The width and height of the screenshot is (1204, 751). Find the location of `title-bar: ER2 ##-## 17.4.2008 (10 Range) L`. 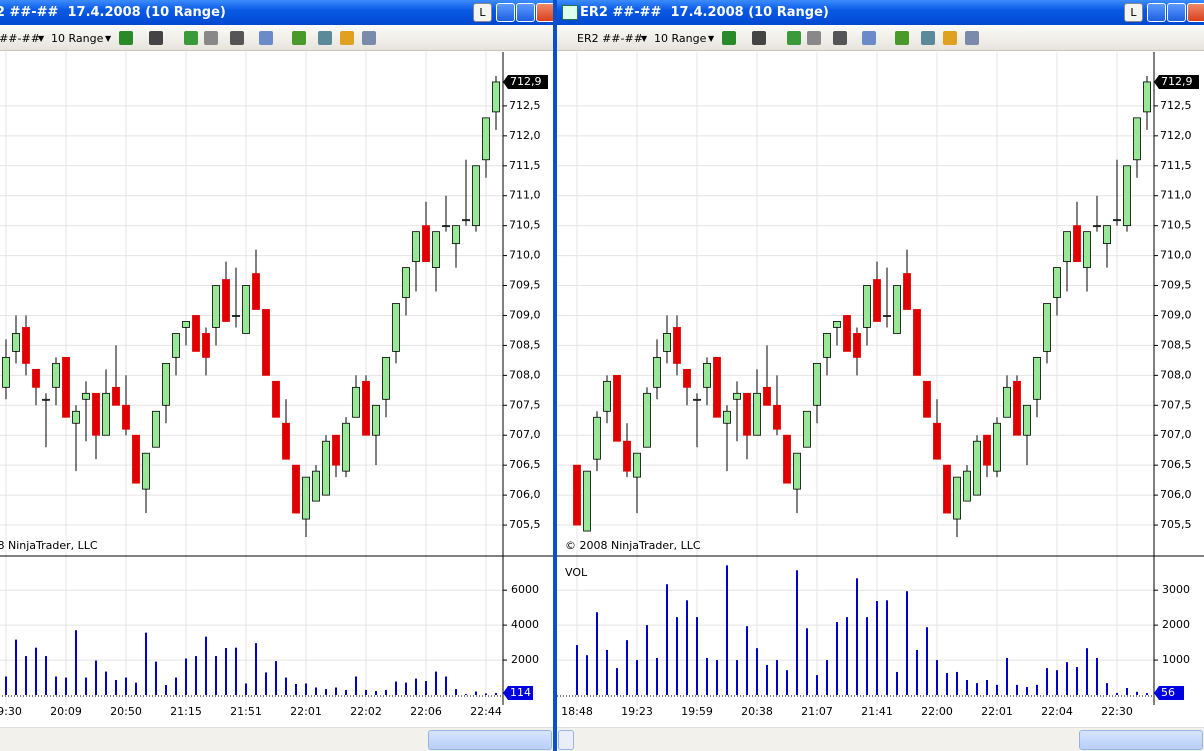

title-bar: ER2 ##-## 17.4.2008 (10 Range) L is located at coordinates (276, 12).